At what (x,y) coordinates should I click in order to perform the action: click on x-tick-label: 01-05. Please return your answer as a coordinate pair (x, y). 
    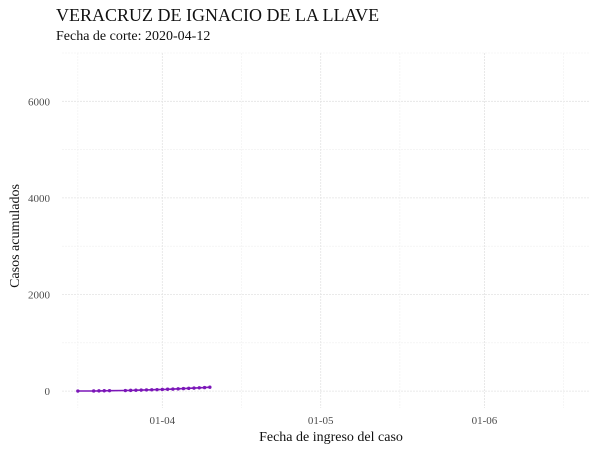
    Looking at the image, I should click on (321, 421).